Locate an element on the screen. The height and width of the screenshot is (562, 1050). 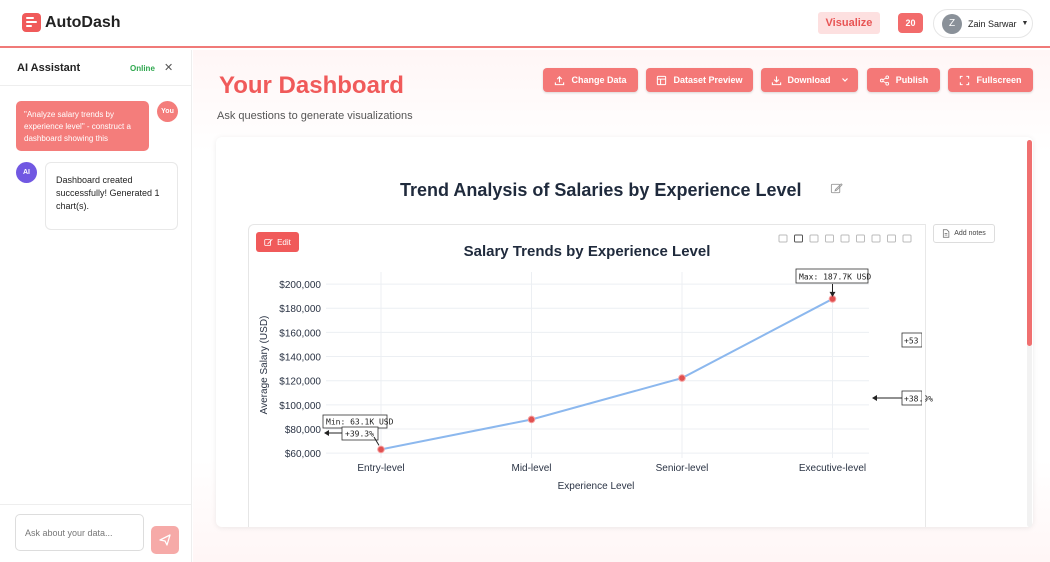
add-notes-label: Add notes is located at coordinates (970, 233).